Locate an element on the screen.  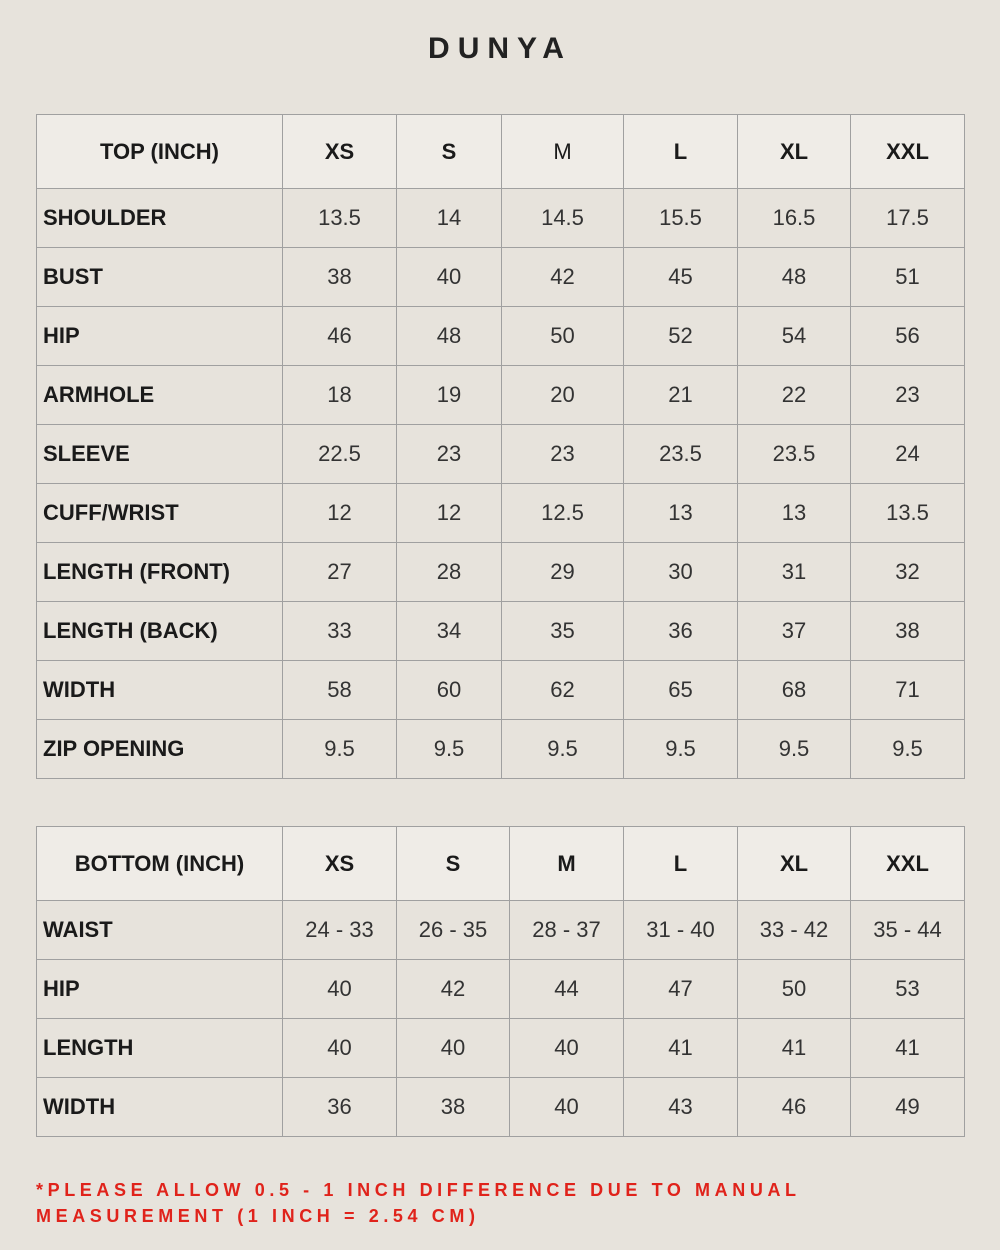
value-cell: 60 is located at coordinates (449, 690).